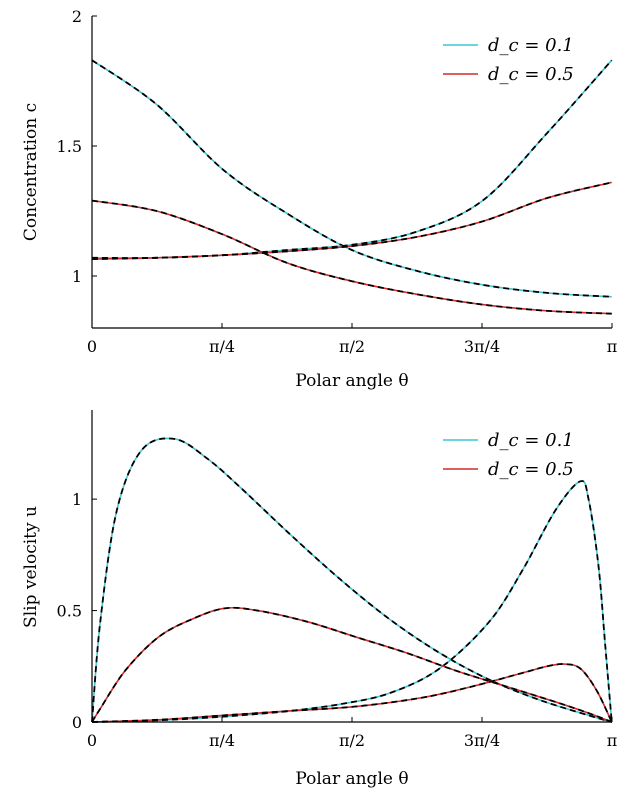 This screenshot has width=628, height=796. Describe the element at coordinates (31, 567) in the screenshot. I see `y-axis-title: Slip velocity u` at that location.